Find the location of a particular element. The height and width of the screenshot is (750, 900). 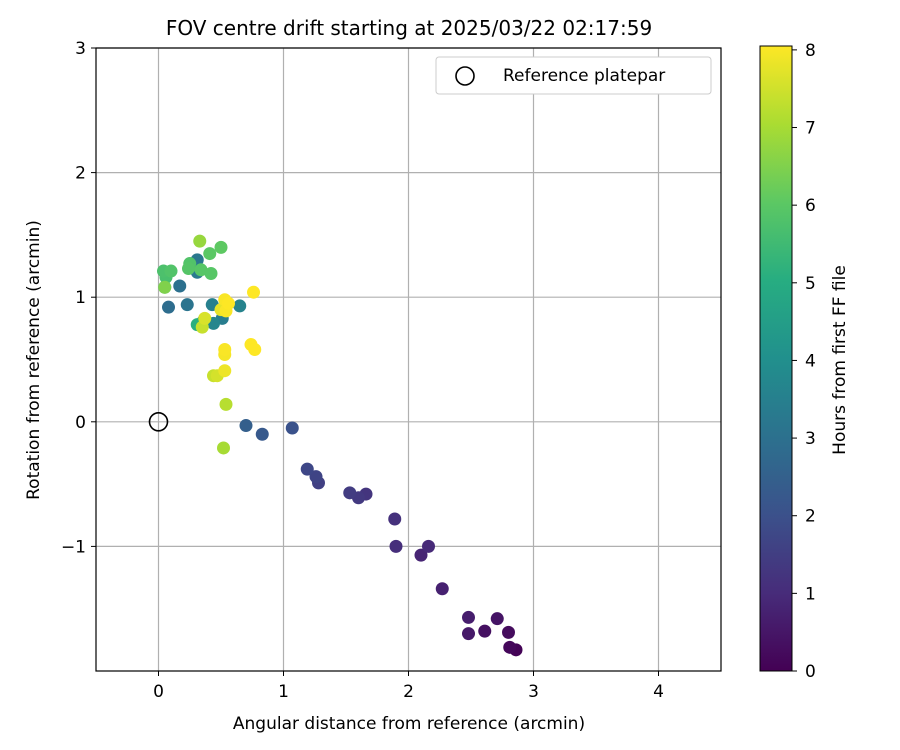

y-tick-label: 2 is located at coordinates (80, 174).